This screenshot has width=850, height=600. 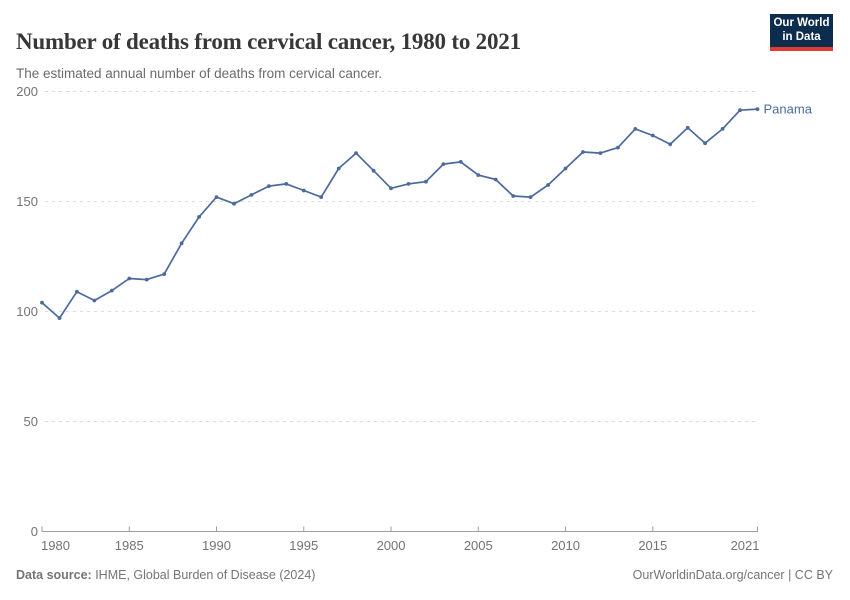 What do you see at coordinates (745, 545) in the screenshot?
I see `x-tick-label: 2021` at bounding box center [745, 545].